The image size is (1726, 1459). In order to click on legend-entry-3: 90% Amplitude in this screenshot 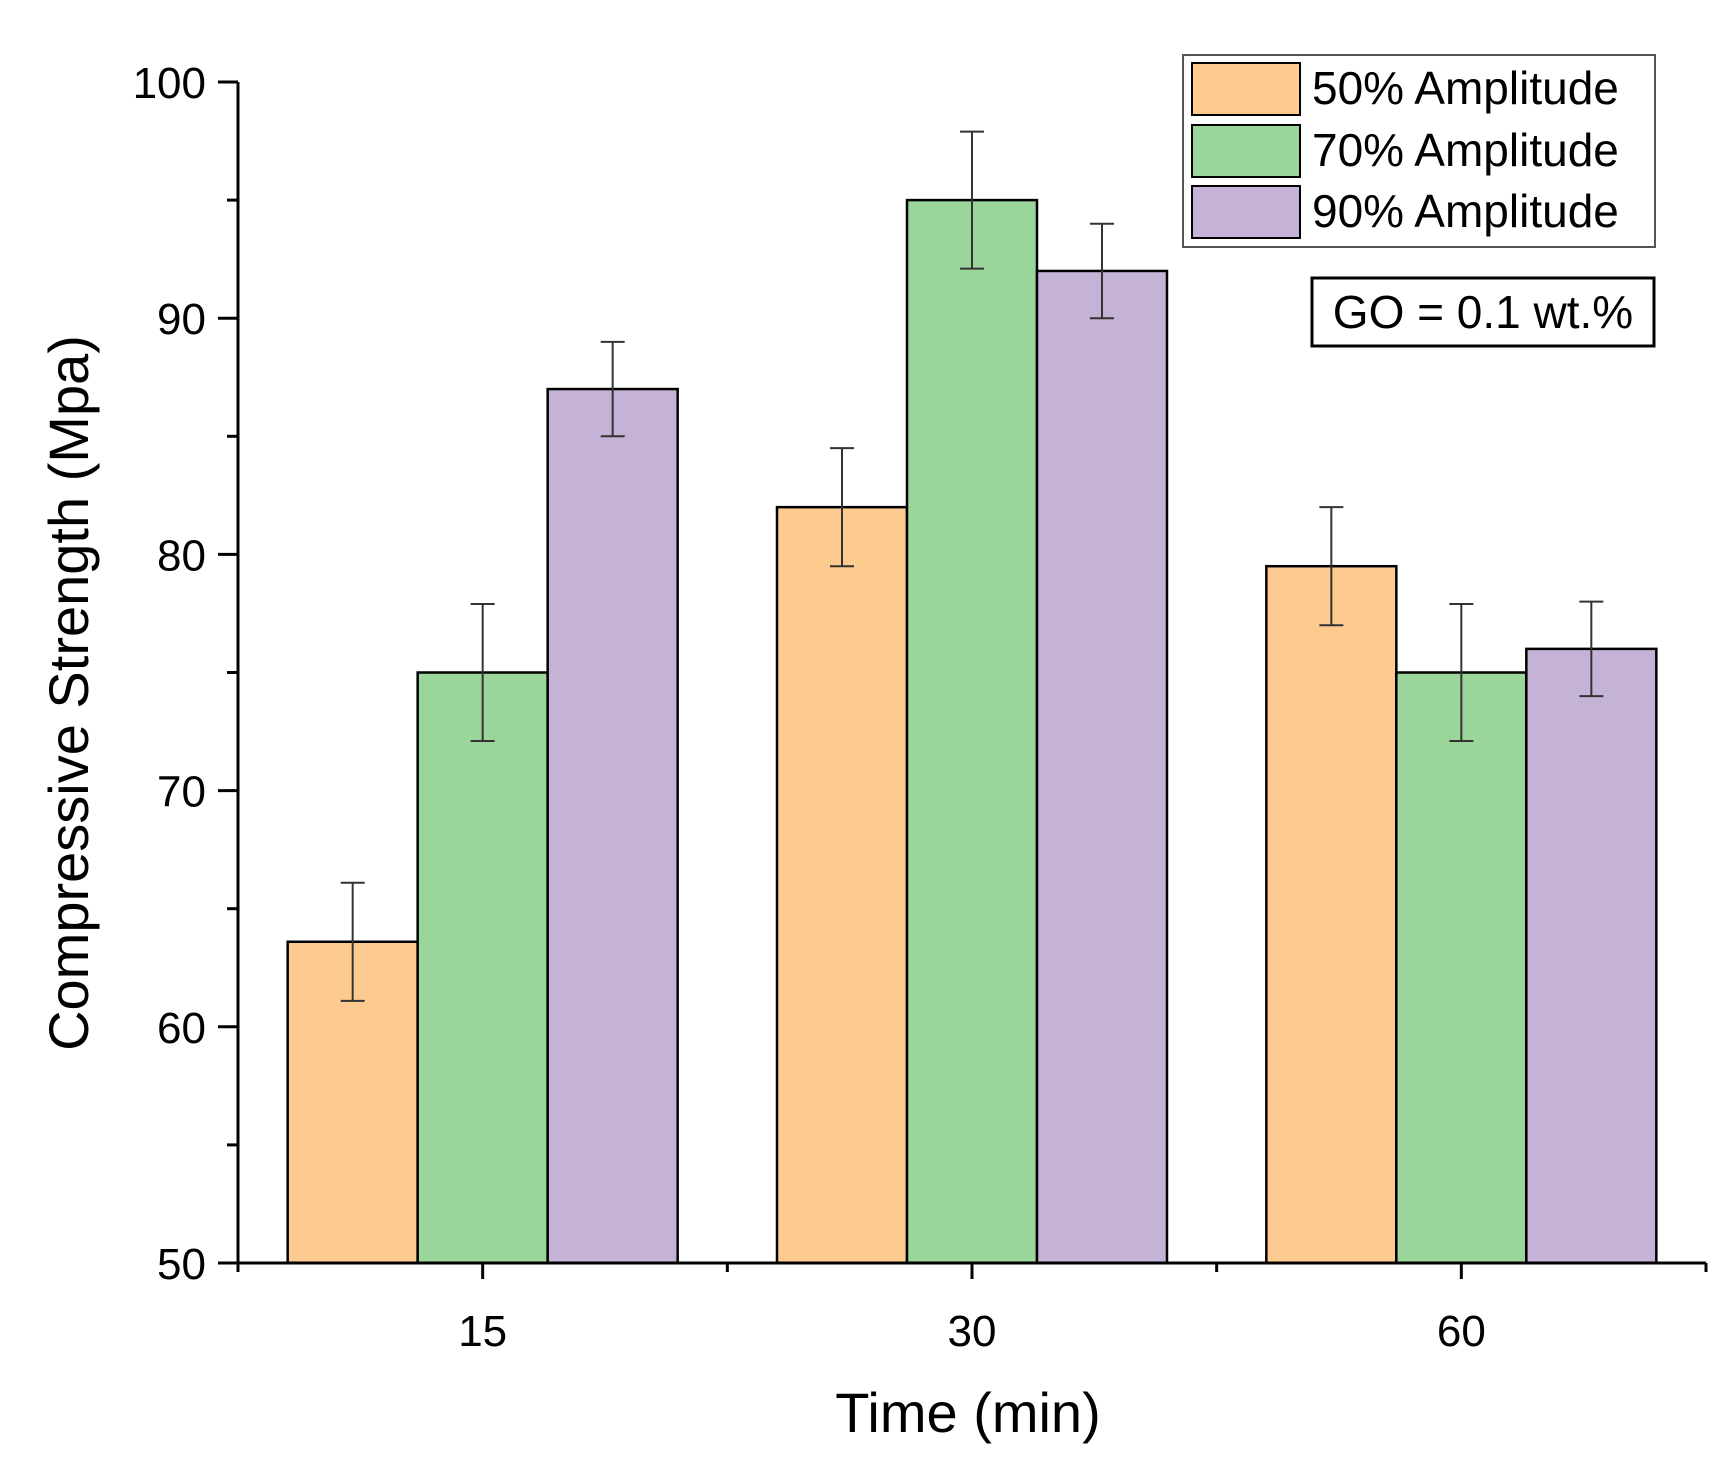, I will do `click(1405, 212)`.